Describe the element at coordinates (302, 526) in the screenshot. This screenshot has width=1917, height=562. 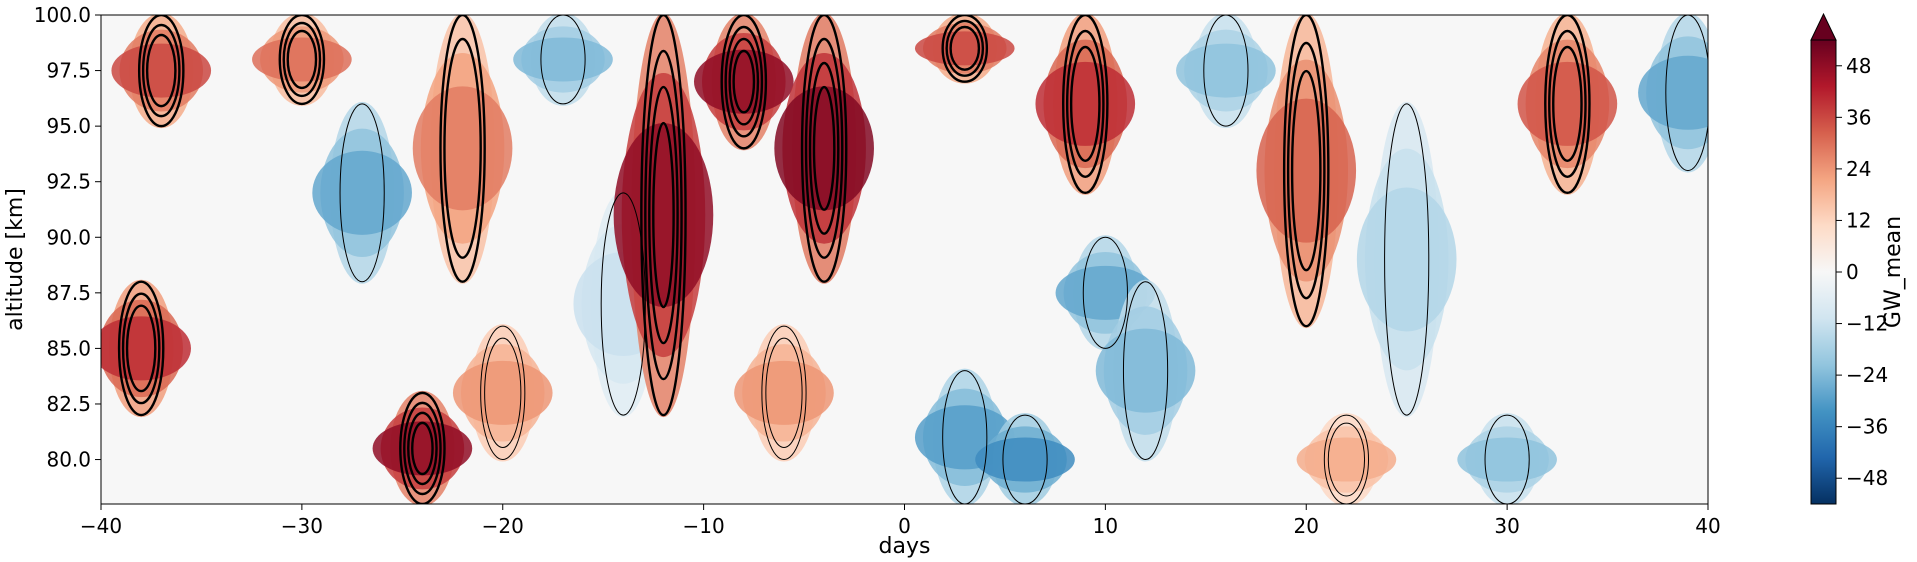
I see `x-tick-label: −30` at that location.